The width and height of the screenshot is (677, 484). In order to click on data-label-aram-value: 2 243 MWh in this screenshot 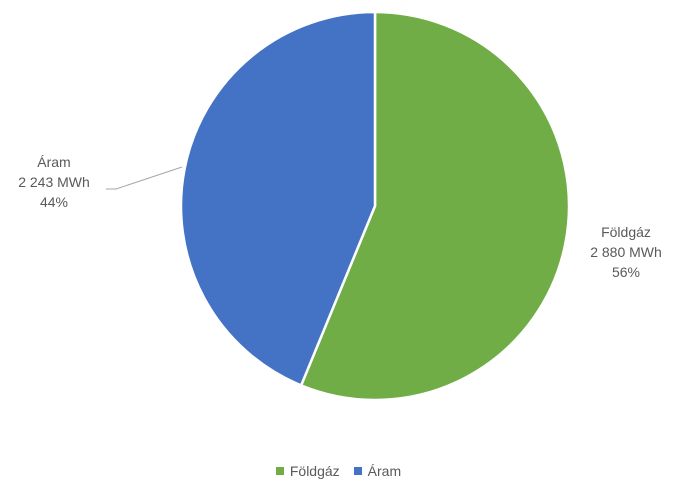, I will do `click(54, 182)`.